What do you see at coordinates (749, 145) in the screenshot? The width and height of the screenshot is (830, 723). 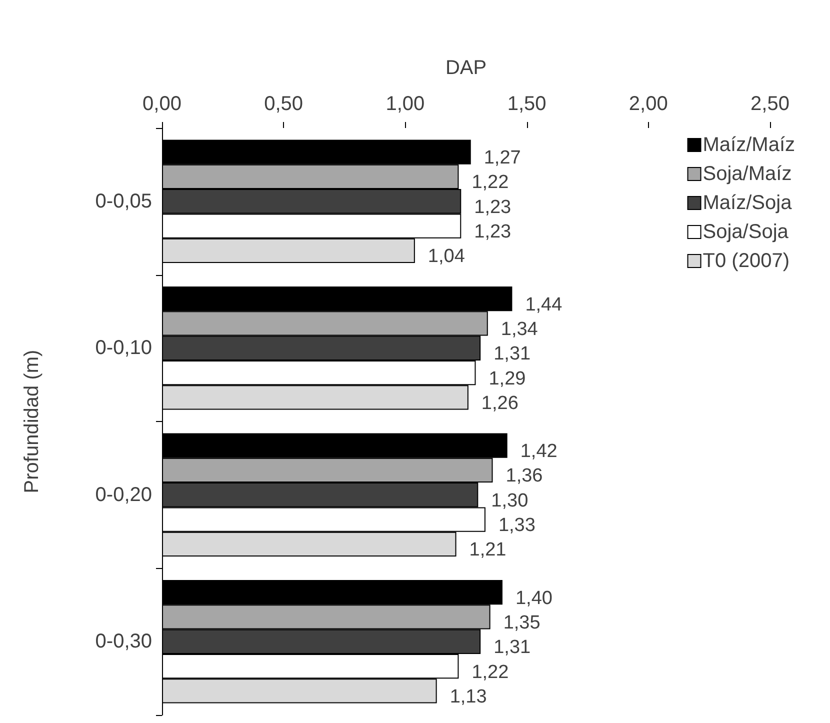 I see `legend-label: Maíz/Maíz` at bounding box center [749, 145].